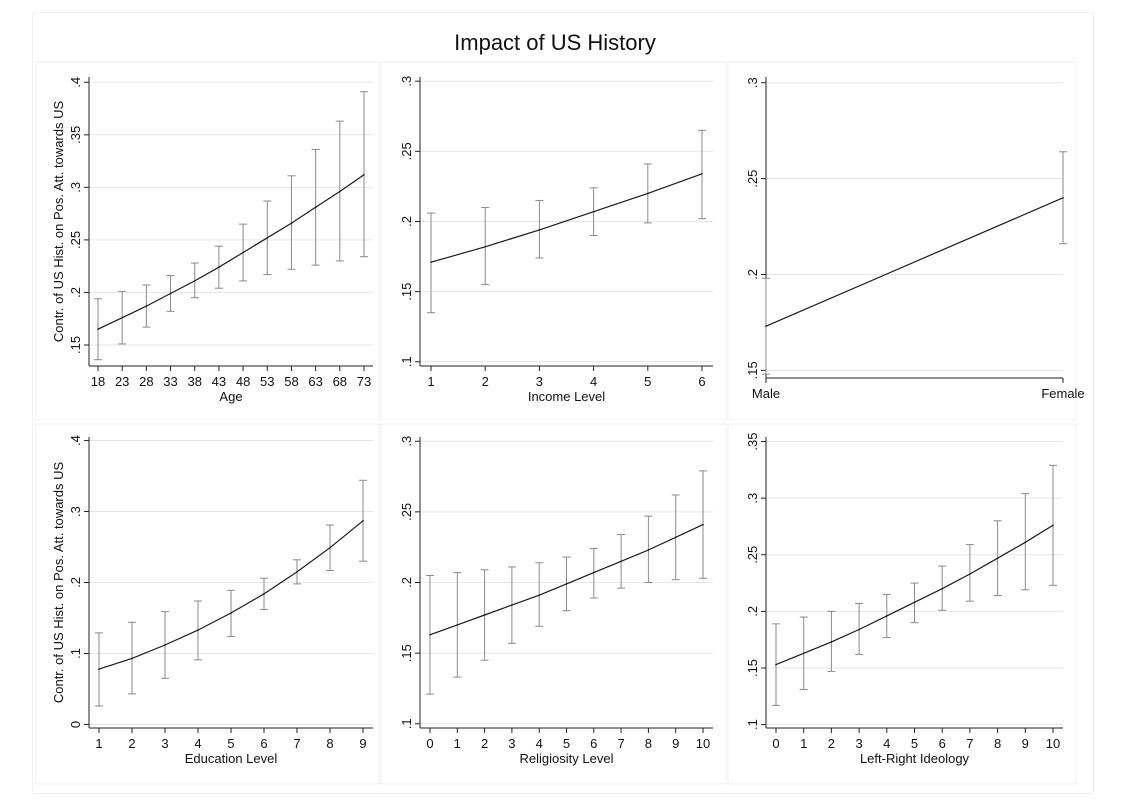 The width and height of the screenshot is (1134, 805). I want to click on x-tick-label: 33, so click(170, 381).